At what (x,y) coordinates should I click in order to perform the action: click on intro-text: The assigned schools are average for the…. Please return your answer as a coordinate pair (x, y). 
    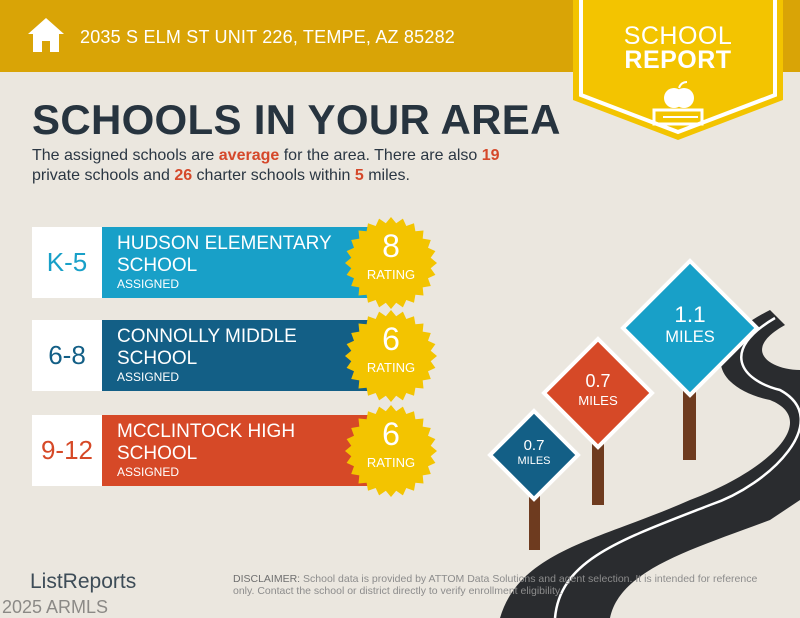
    Looking at the image, I should click on (266, 165).